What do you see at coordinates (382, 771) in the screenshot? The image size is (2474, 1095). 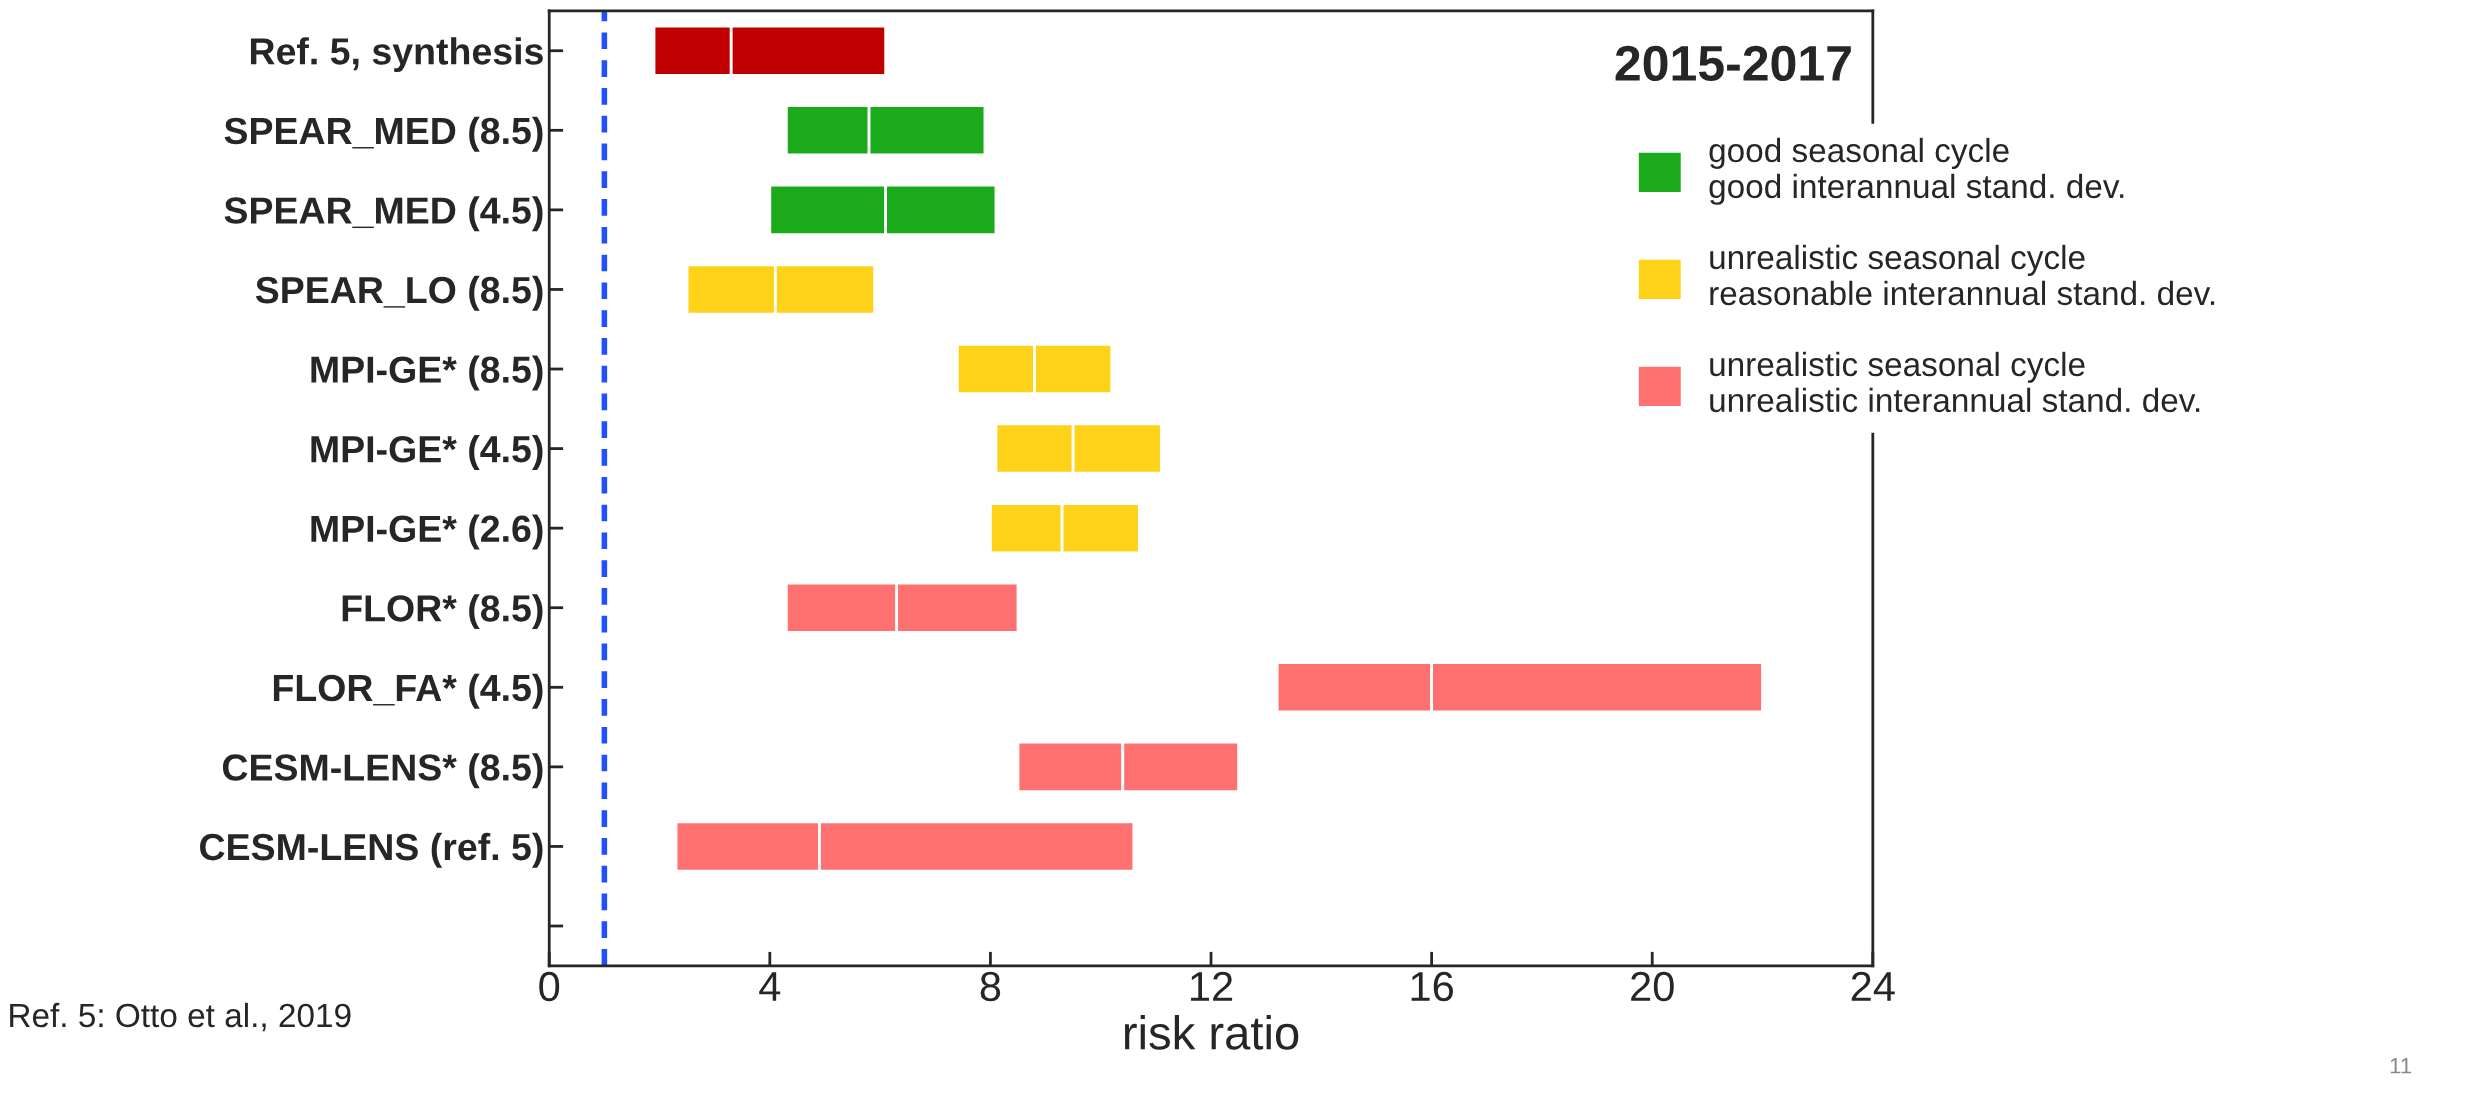 I see `y-tick-label: CESM-LENS* (8.5)` at bounding box center [382, 771].